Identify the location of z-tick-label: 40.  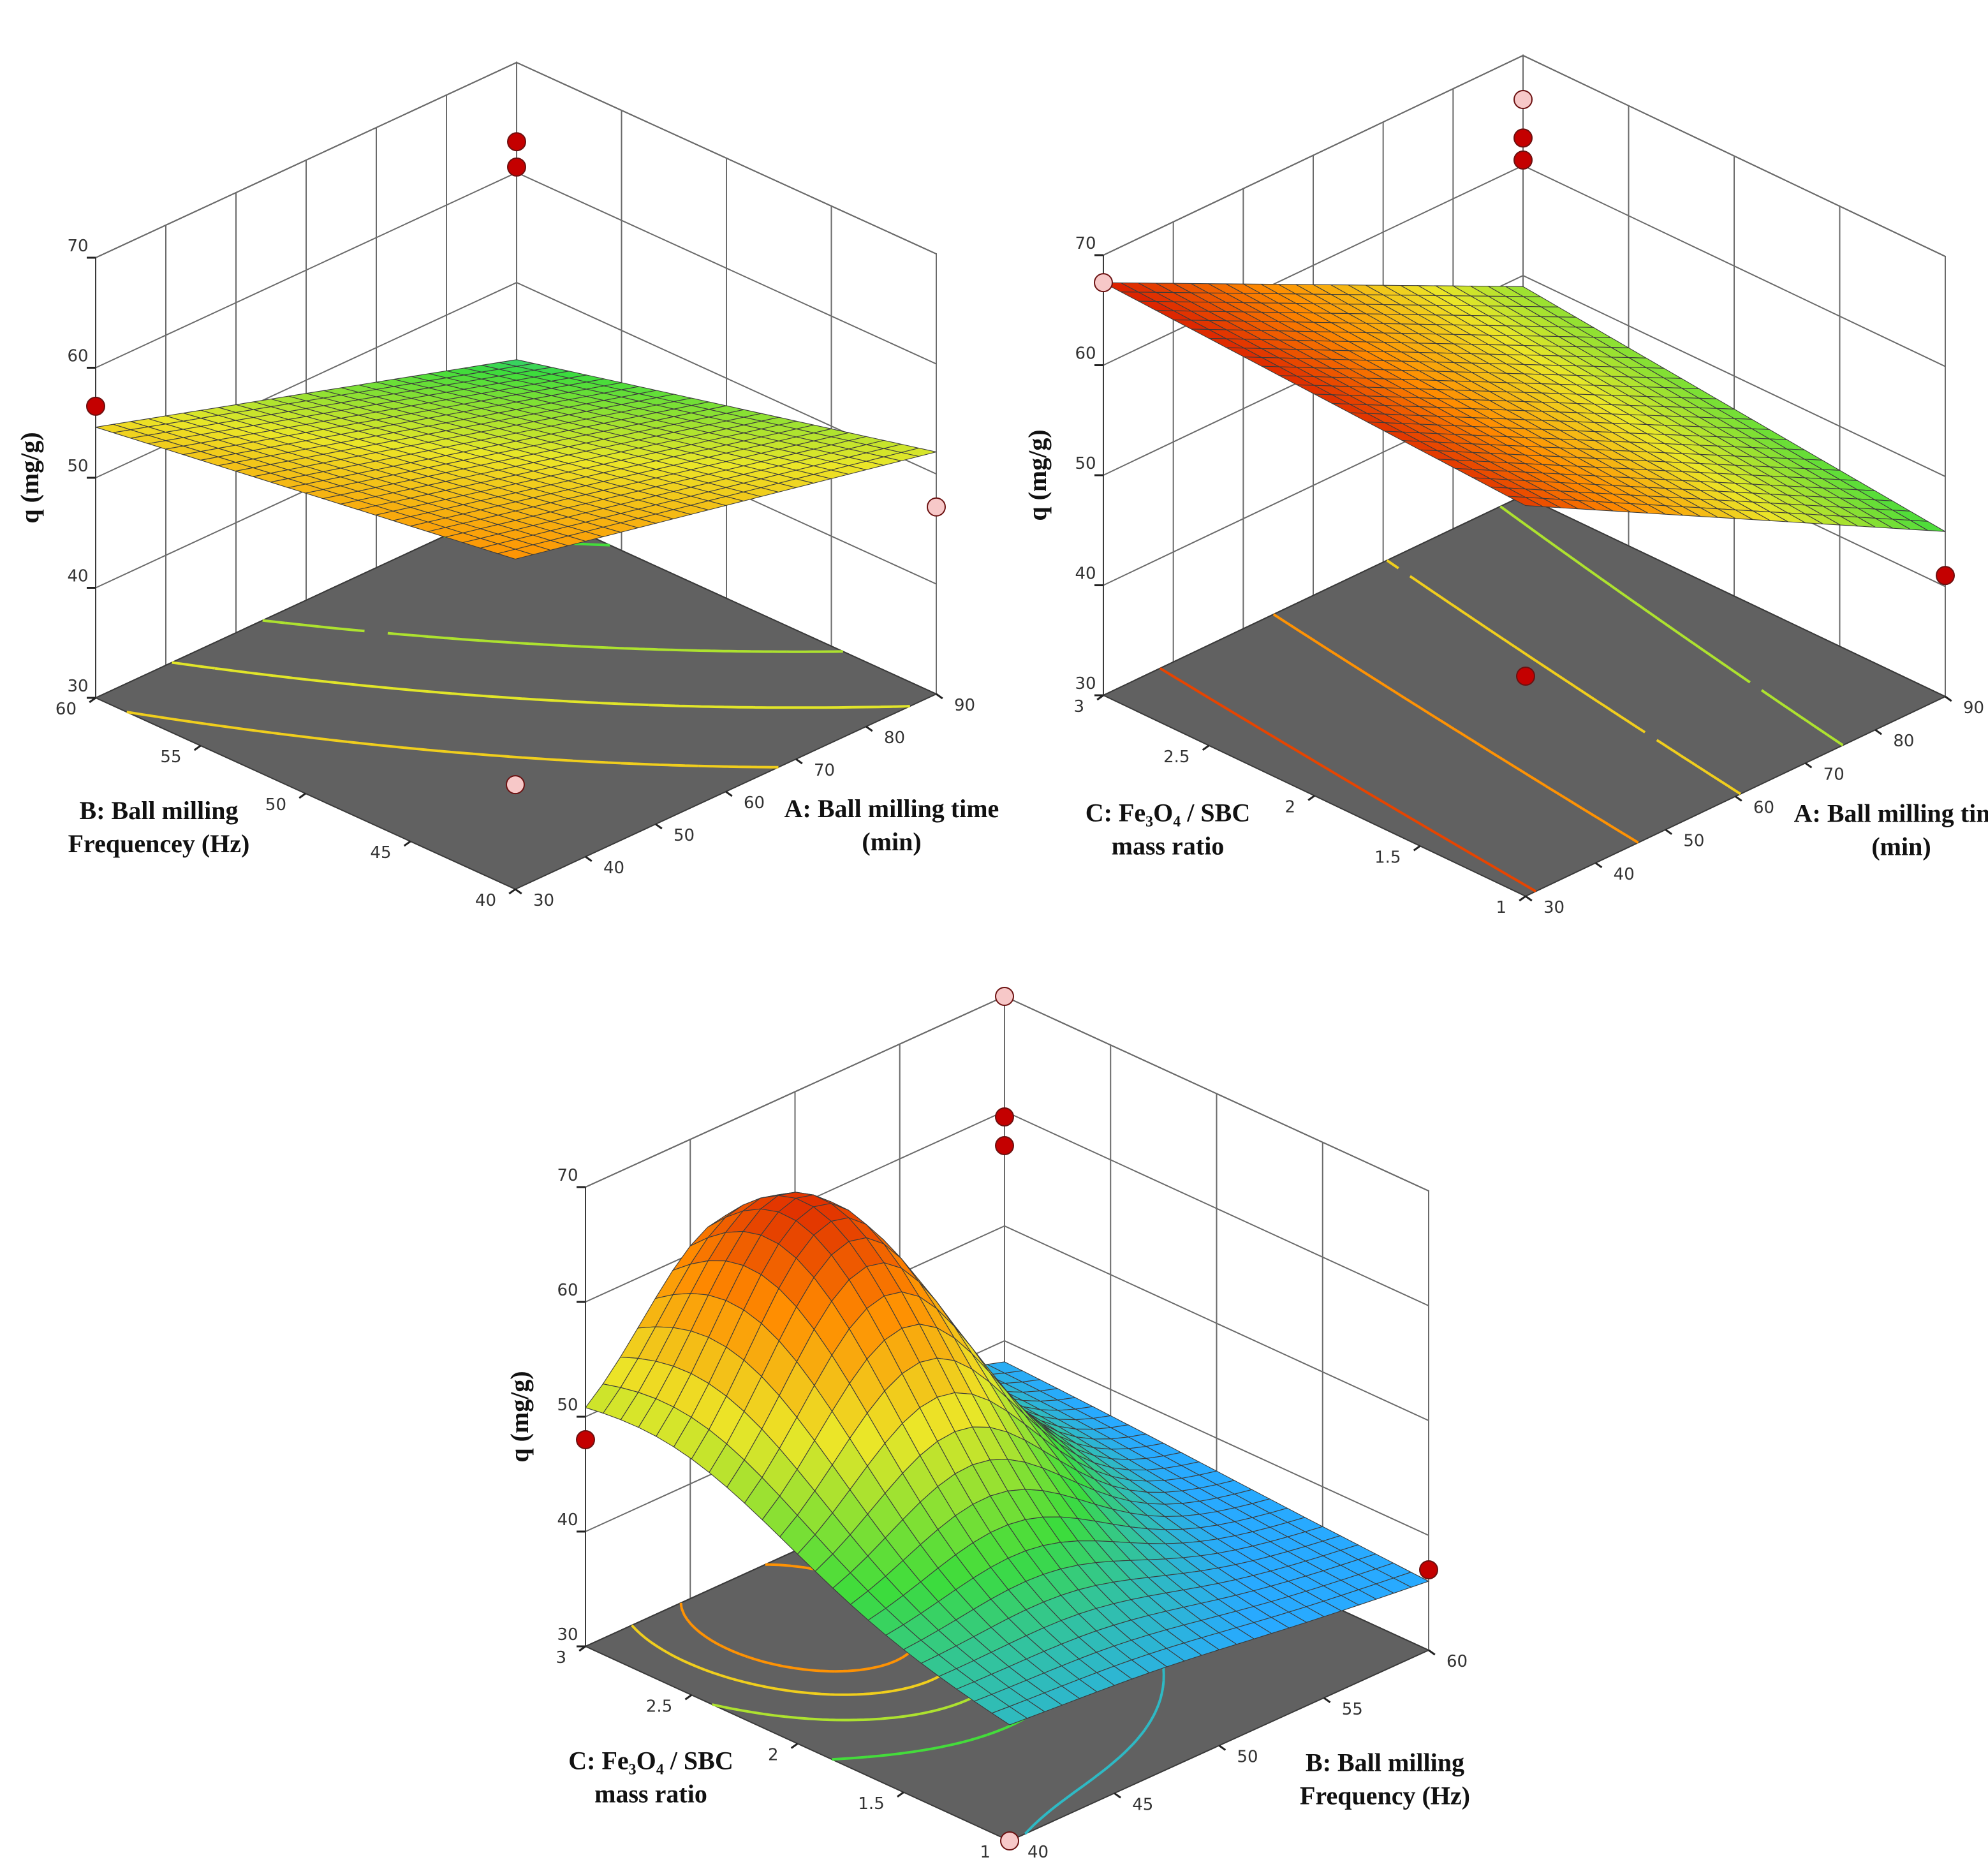
(77, 576).